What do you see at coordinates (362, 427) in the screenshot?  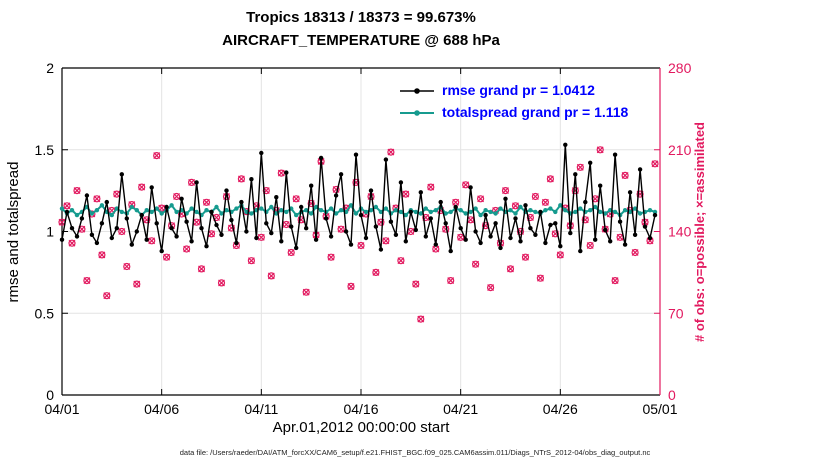 I see `x-axis-label: Apr.01,2012 00:00:00 start` at bounding box center [362, 427].